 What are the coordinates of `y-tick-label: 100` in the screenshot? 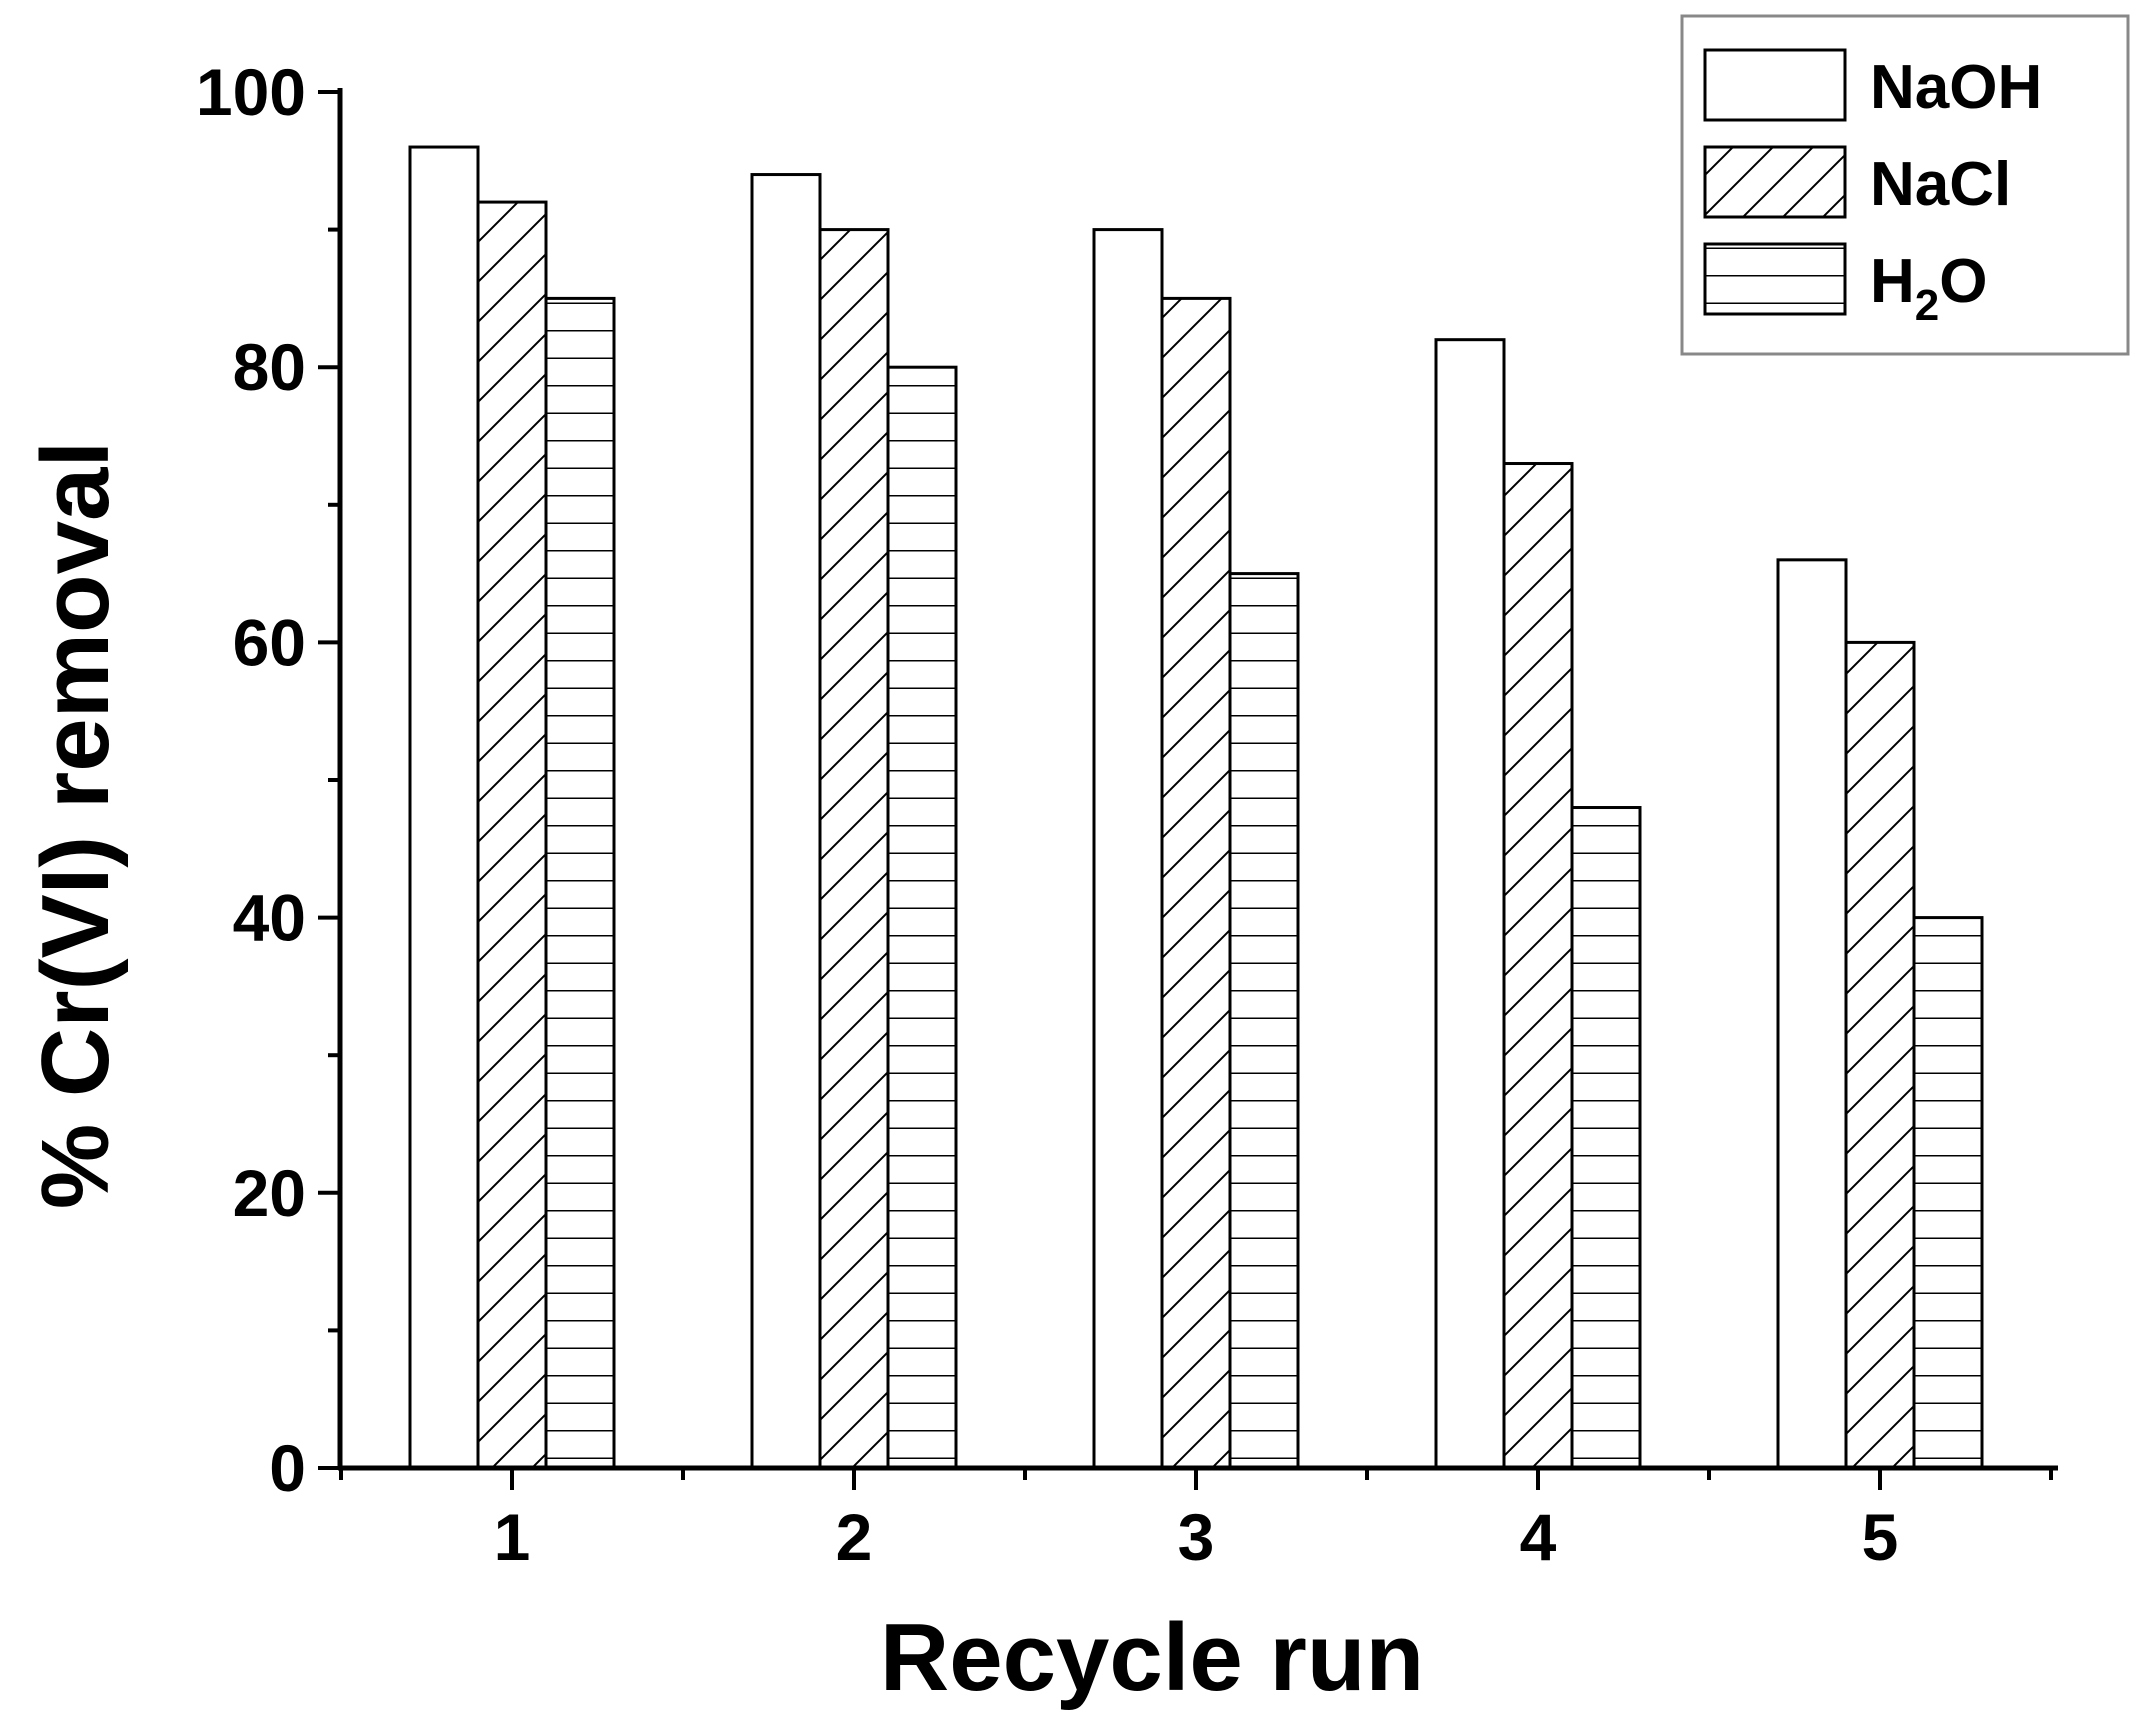 It's located at (251, 92).